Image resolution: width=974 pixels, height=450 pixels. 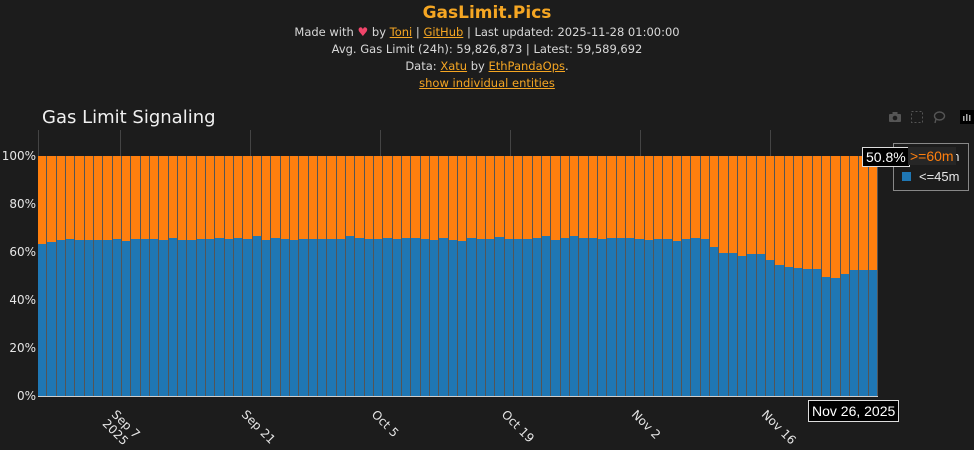 I want to click on show-entities-link: show individual entities, so click(x=487, y=83).